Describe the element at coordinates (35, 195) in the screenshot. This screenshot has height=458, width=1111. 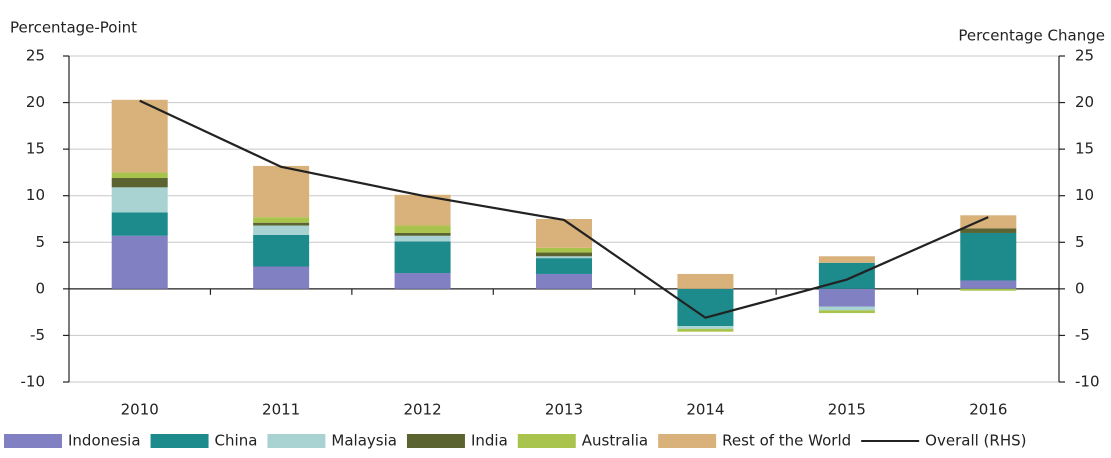
I see `y-tick-label: 10` at that location.